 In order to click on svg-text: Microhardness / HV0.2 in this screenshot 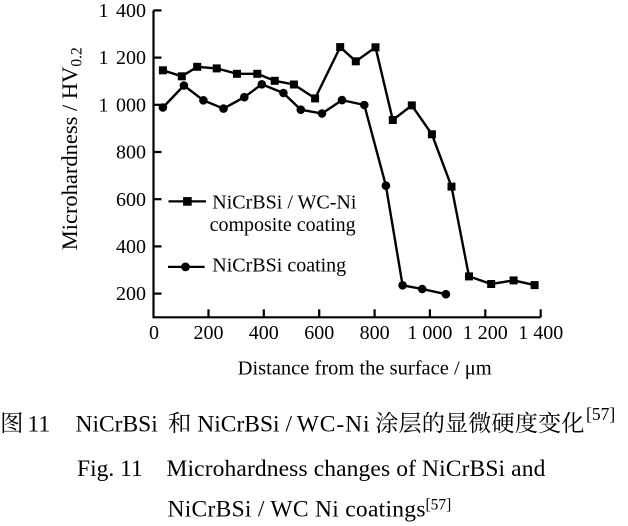, I will do `click(71, 148)`.